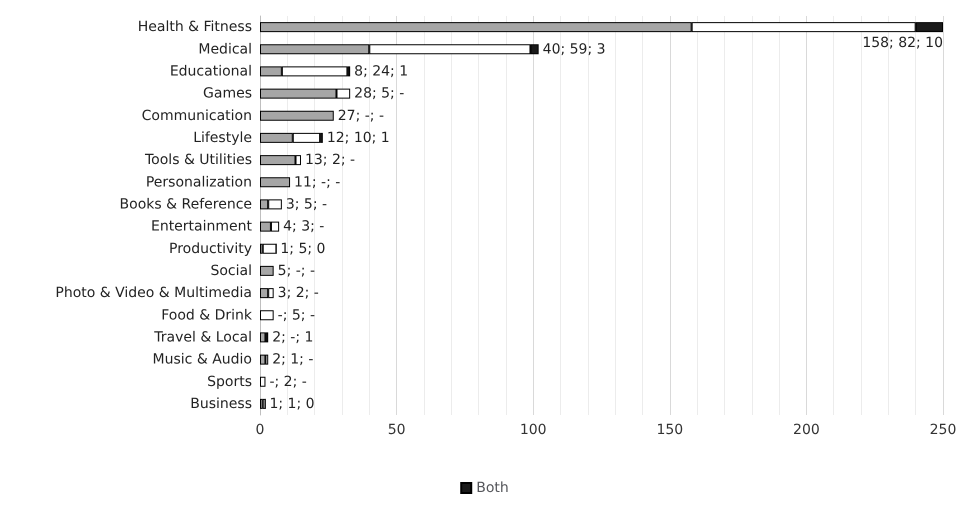 The width and height of the screenshot is (969, 513). Describe the element at coordinates (225, 49) in the screenshot. I see `y-tick-label: Medical` at that location.